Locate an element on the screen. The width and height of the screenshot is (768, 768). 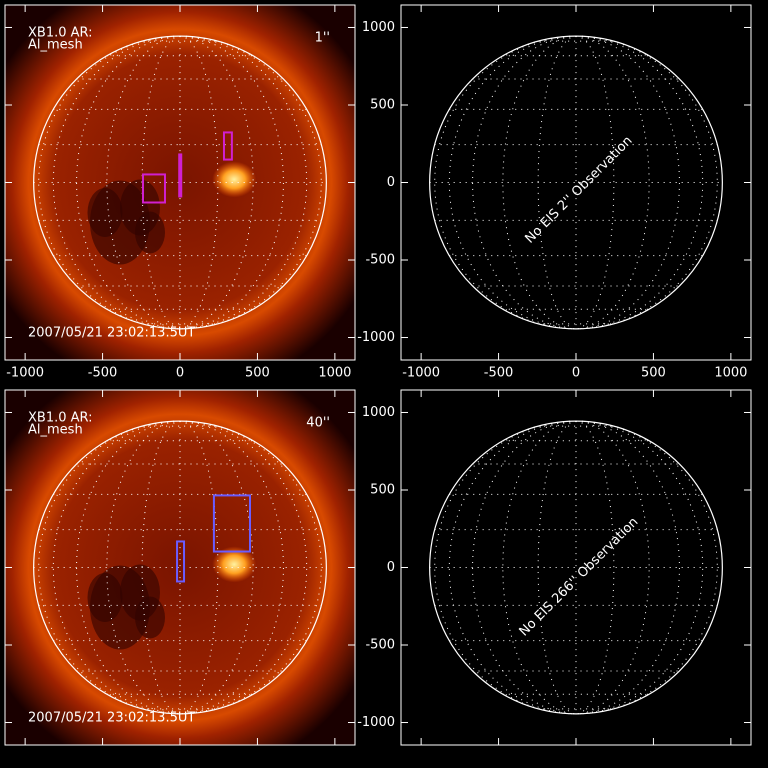
wavelength-label: 1'' is located at coordinates (322, 38).